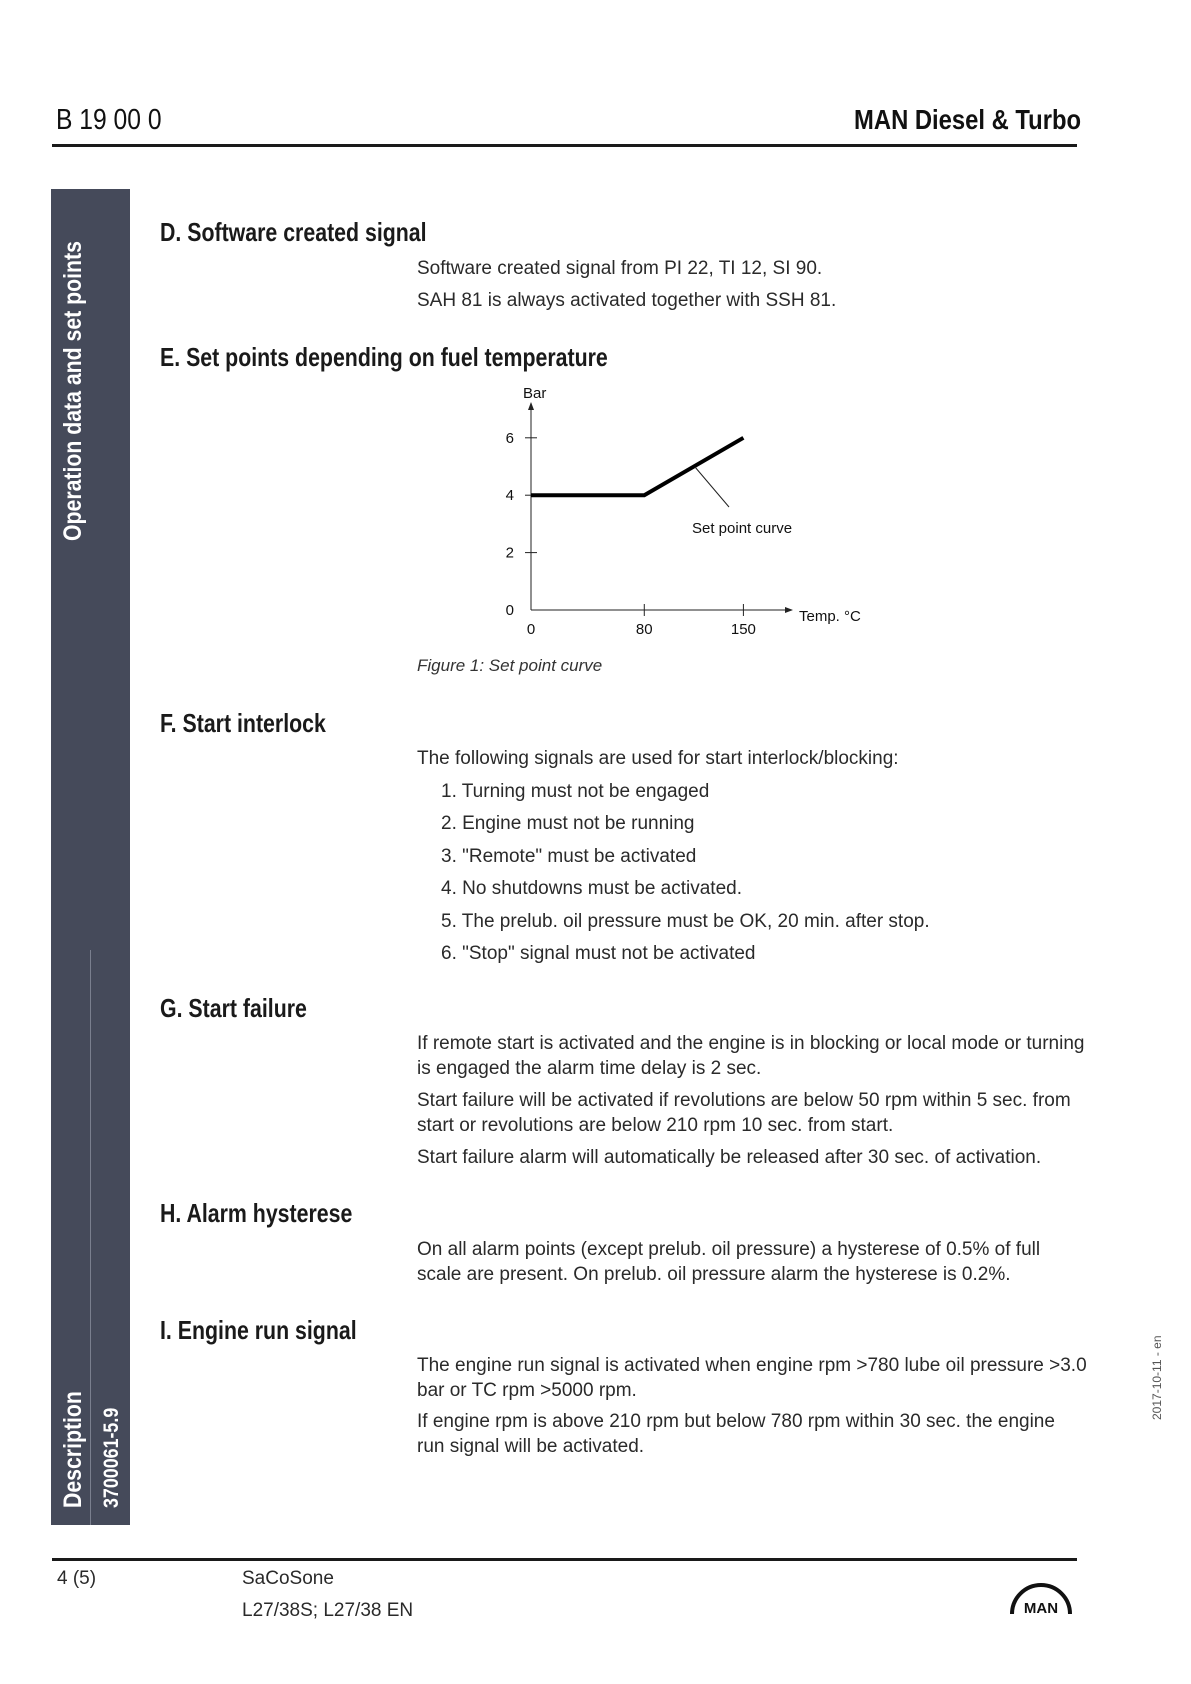  Describe the element at coordinates (598, 953) in the screenshot. I see `list-item: 6. "Stop" signal must not be activated` at that location.